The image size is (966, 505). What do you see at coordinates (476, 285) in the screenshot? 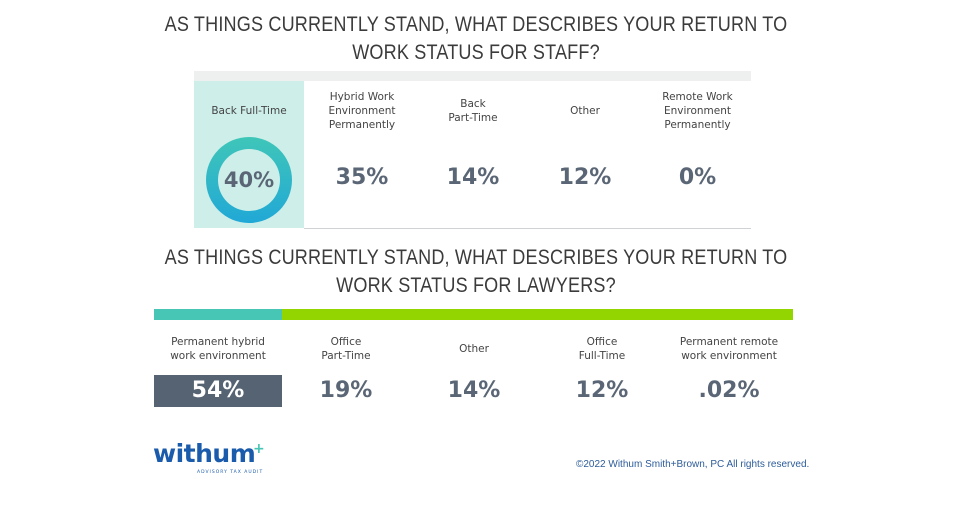
I see `lawyers-title-line2: WORK STATUS FOR LAWYERS?` at bounding box center [476, 285].